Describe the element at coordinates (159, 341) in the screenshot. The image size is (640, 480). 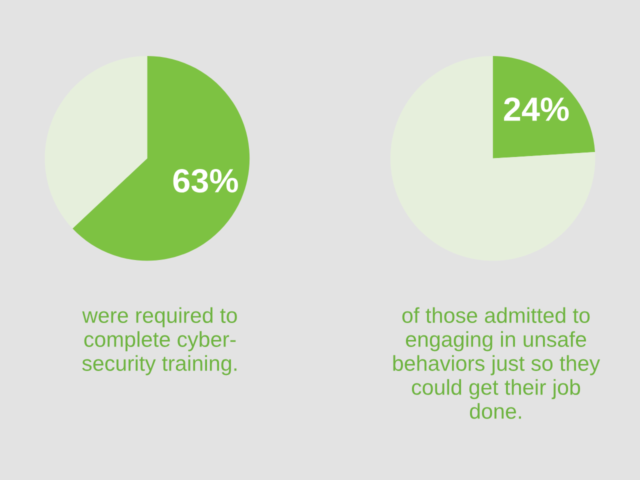
I see `text: were required to complete cyber- security training.` at that location.